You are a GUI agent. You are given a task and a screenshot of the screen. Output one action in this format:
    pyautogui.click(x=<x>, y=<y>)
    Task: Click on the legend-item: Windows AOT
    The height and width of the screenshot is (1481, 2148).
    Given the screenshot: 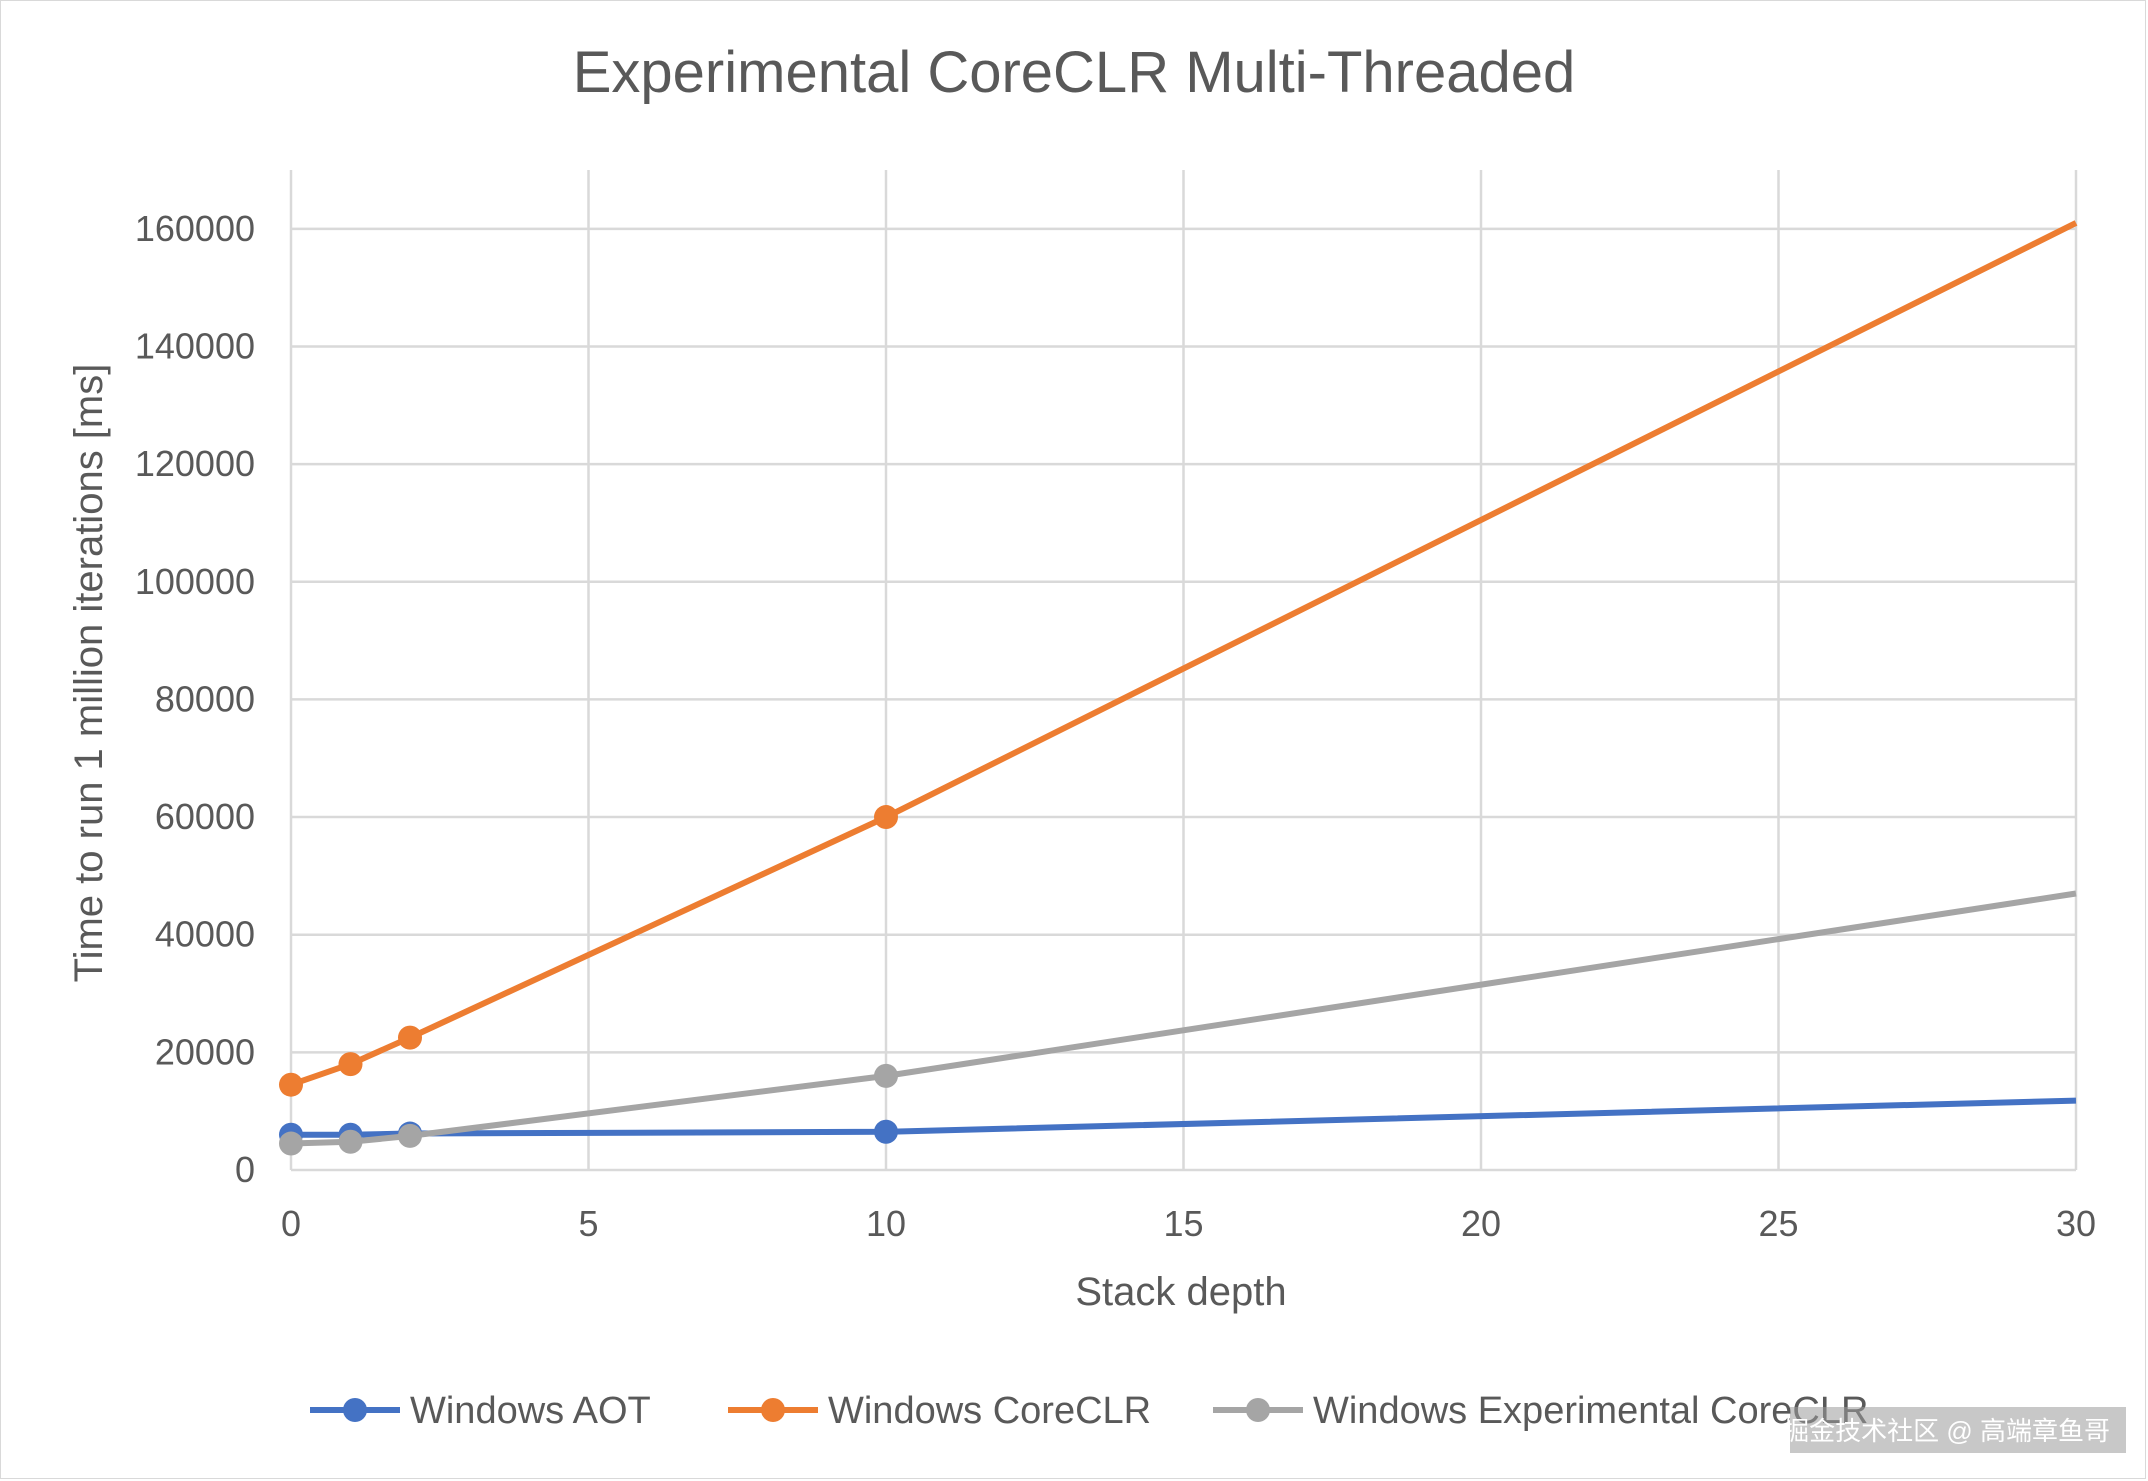 What is the action you would take?
    pyautogui.click(x=480, y=1411)
    